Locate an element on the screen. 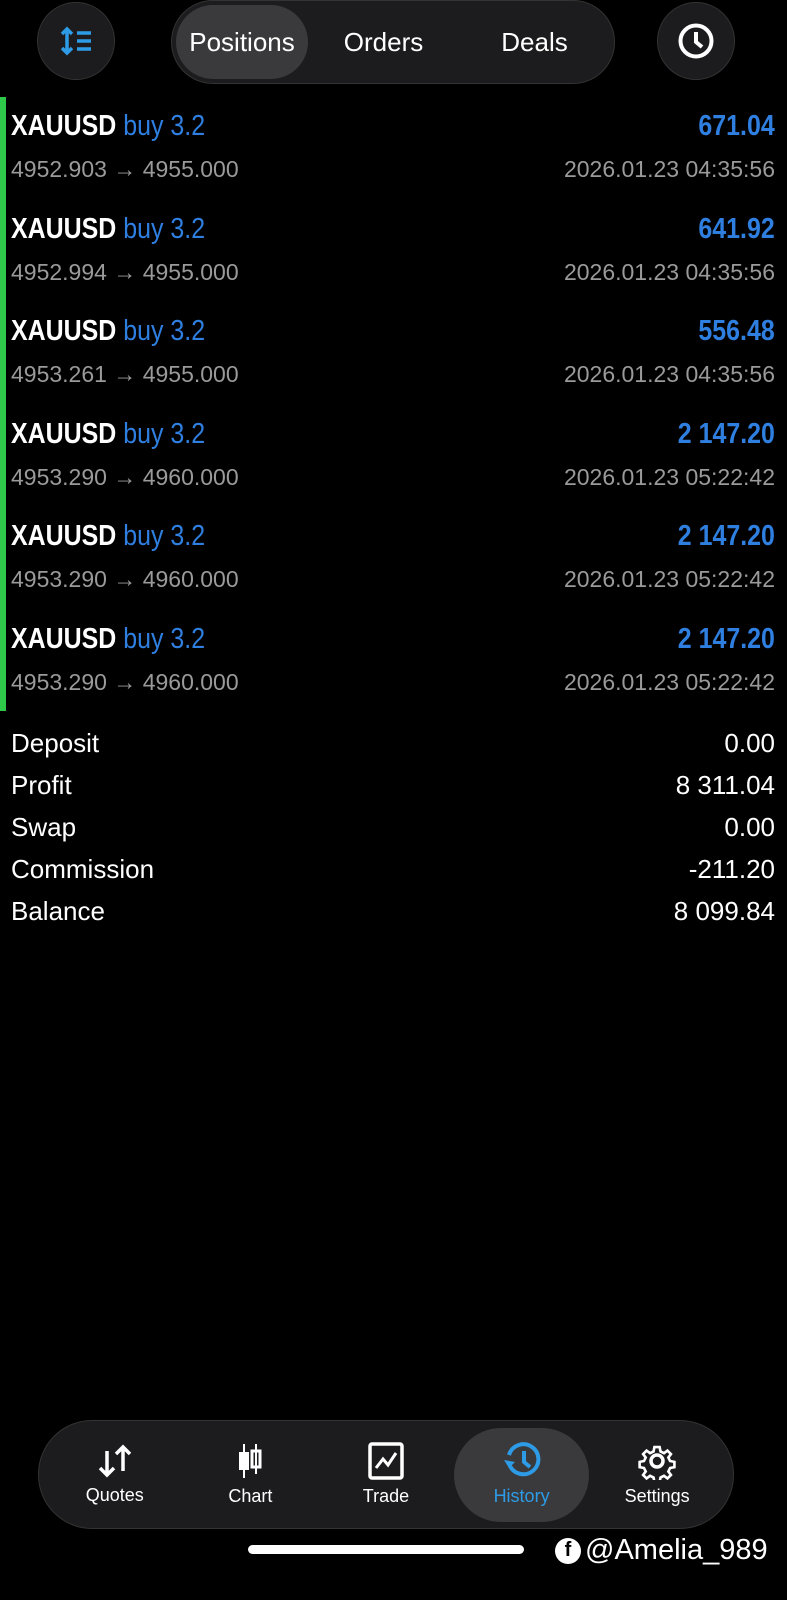  nav-label: Chart is located at coordinates (250, 1496).